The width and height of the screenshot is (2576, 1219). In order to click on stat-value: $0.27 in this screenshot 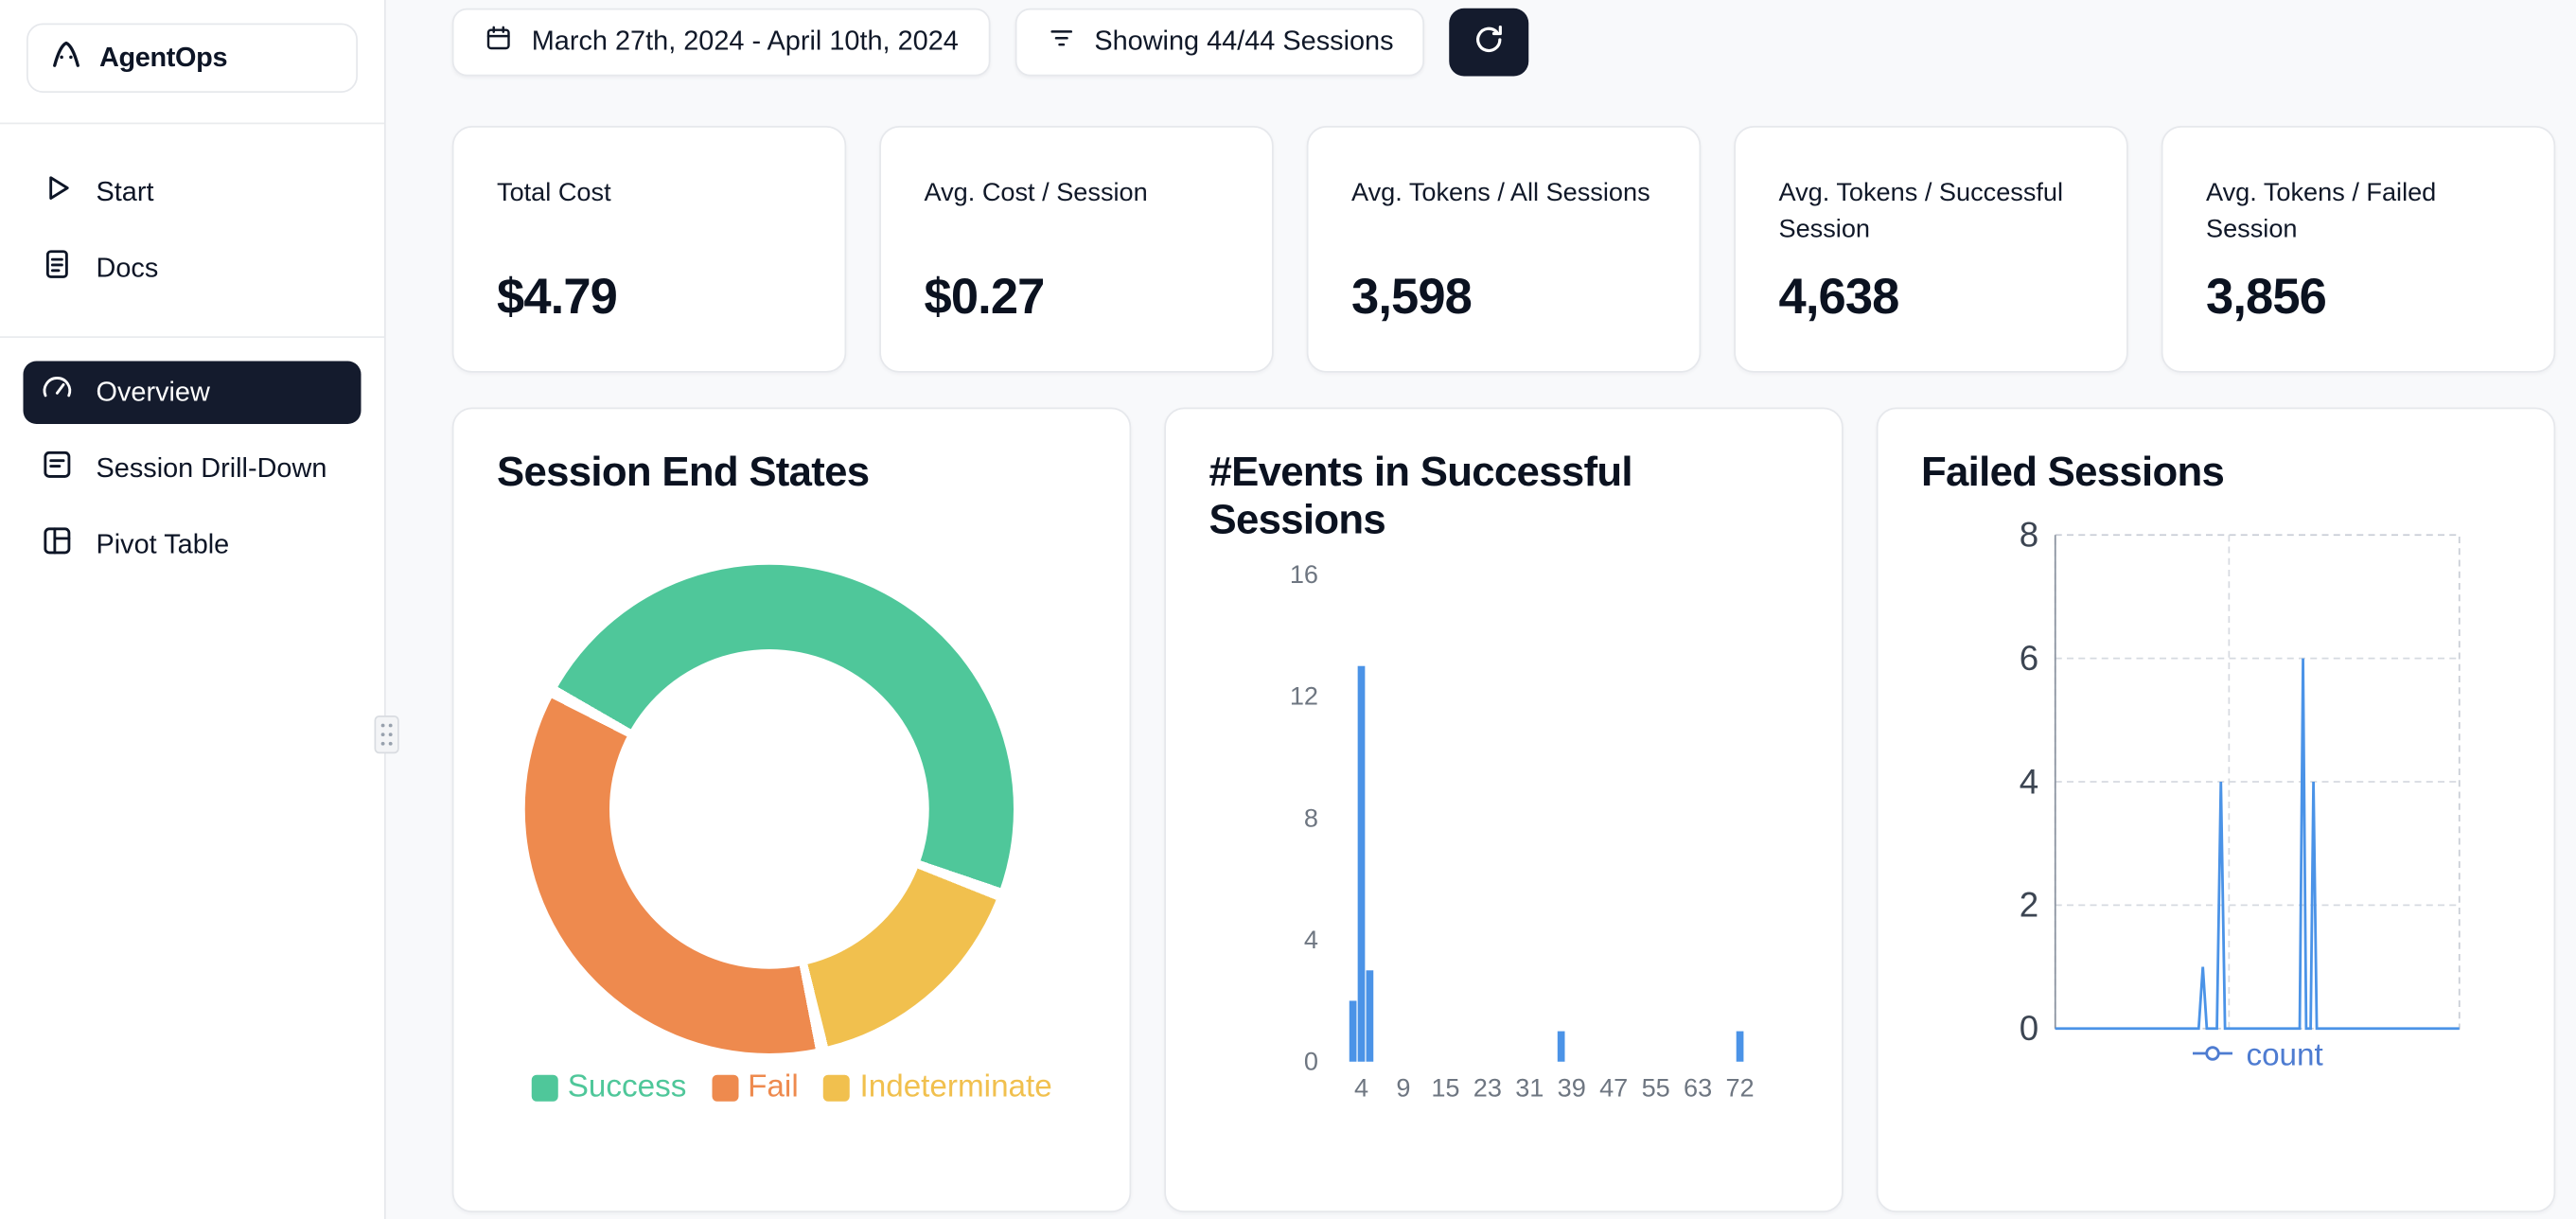, I will do `click(985, 297)`.